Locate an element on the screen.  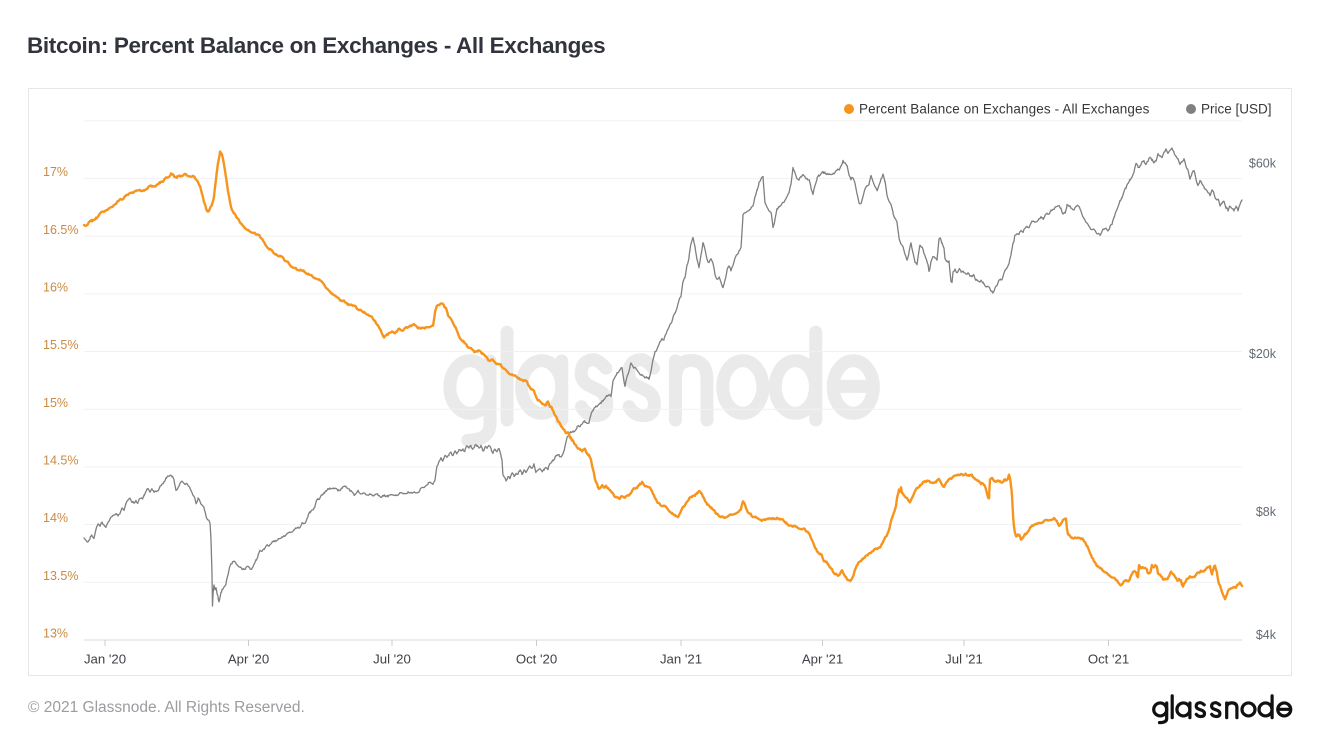
svg-text: Apr '21 is located at coordinates (822, 659).